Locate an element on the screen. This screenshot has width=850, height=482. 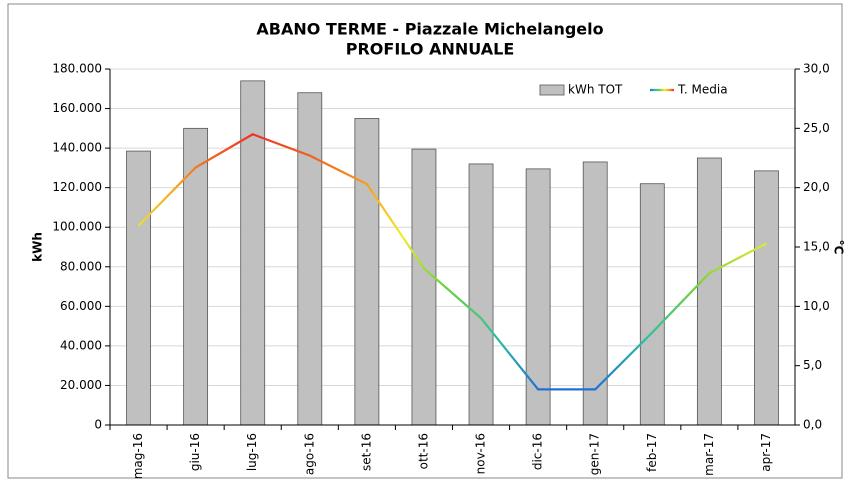
y-tick-label: 140.000 is located at coordinates (77, 148).